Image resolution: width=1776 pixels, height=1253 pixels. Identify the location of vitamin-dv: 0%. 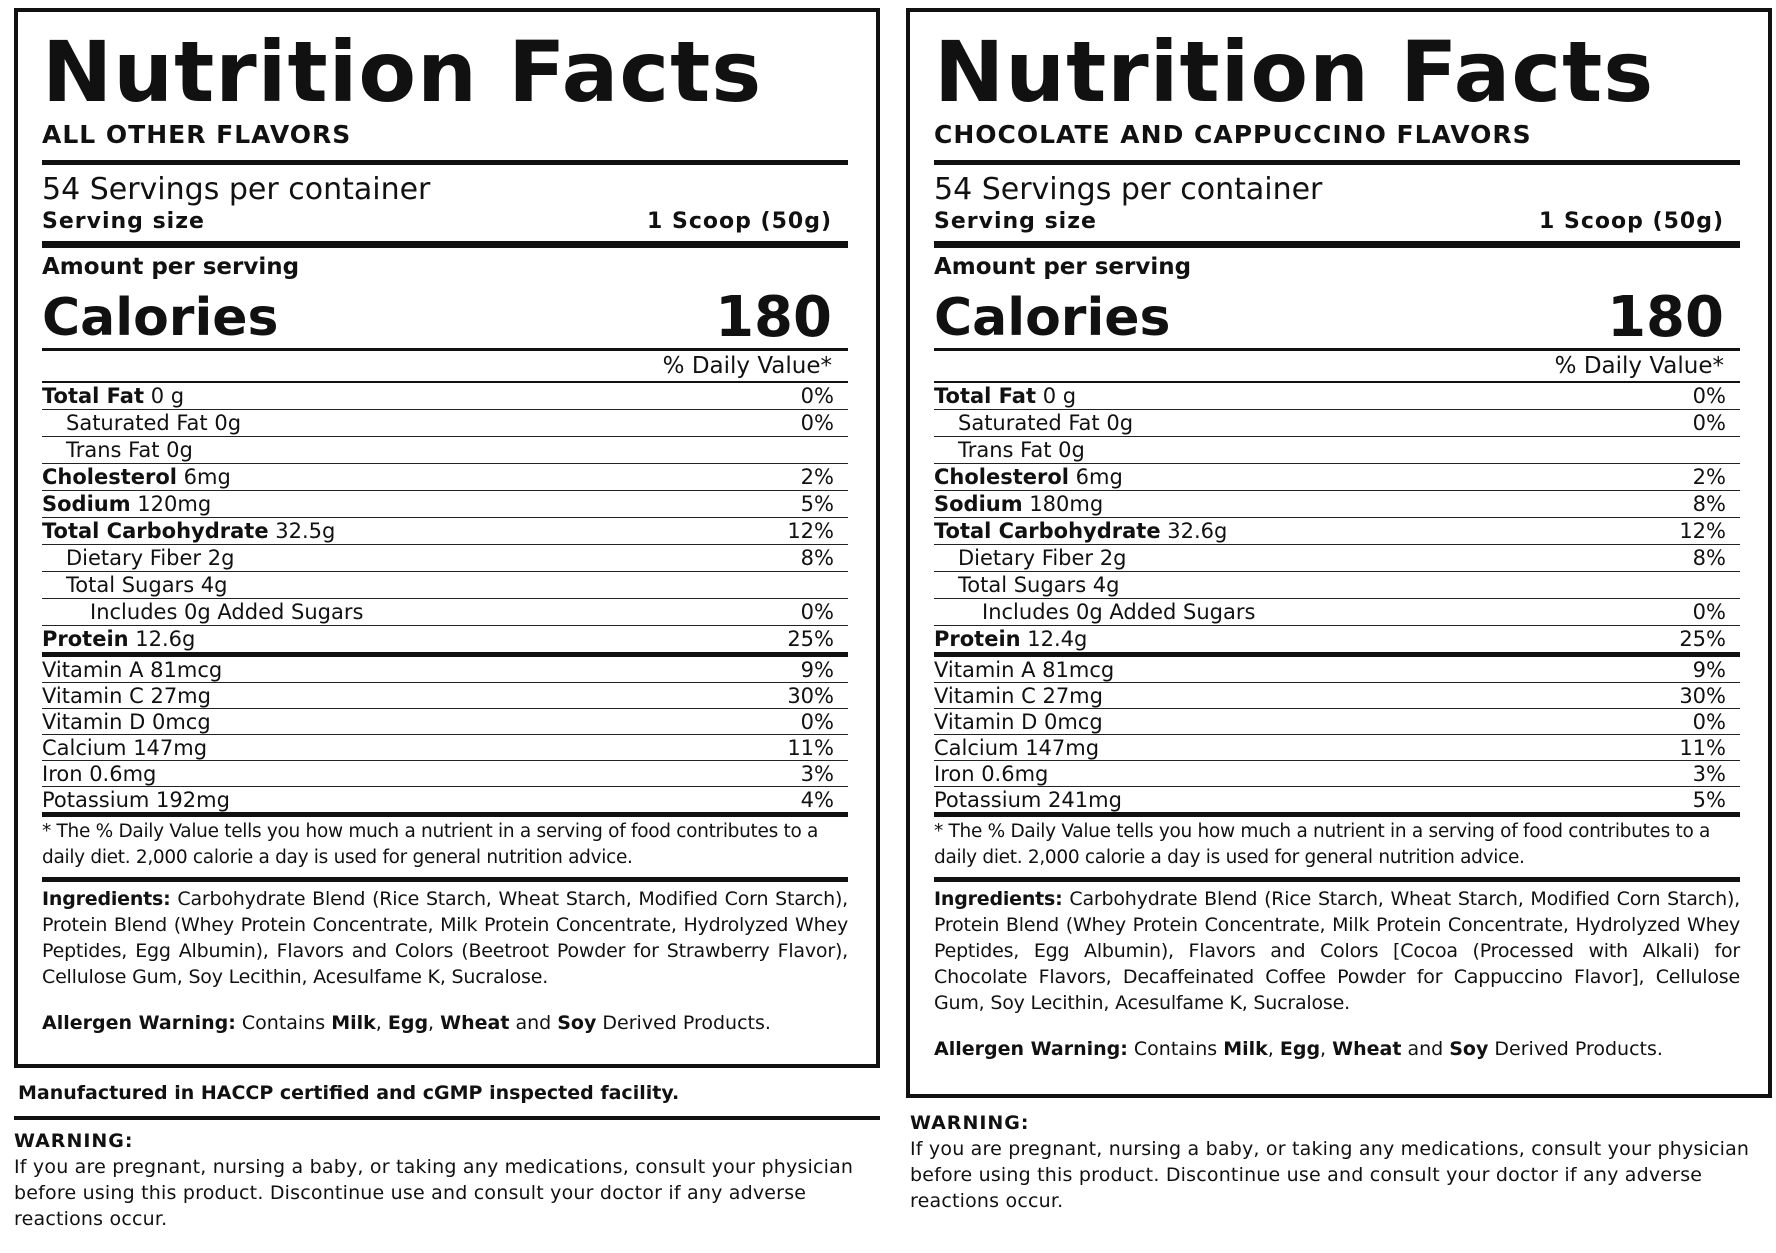
(1709, 722).